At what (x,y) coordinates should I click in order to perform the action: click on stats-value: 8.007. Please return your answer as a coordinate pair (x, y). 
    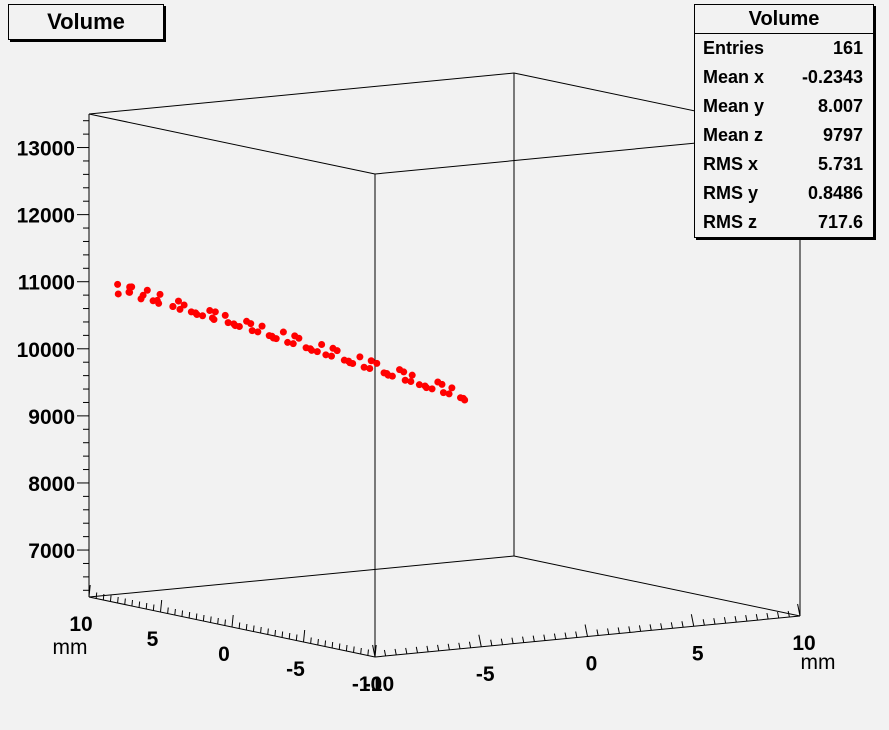
    Looking at the image, I should click on (840, 106).